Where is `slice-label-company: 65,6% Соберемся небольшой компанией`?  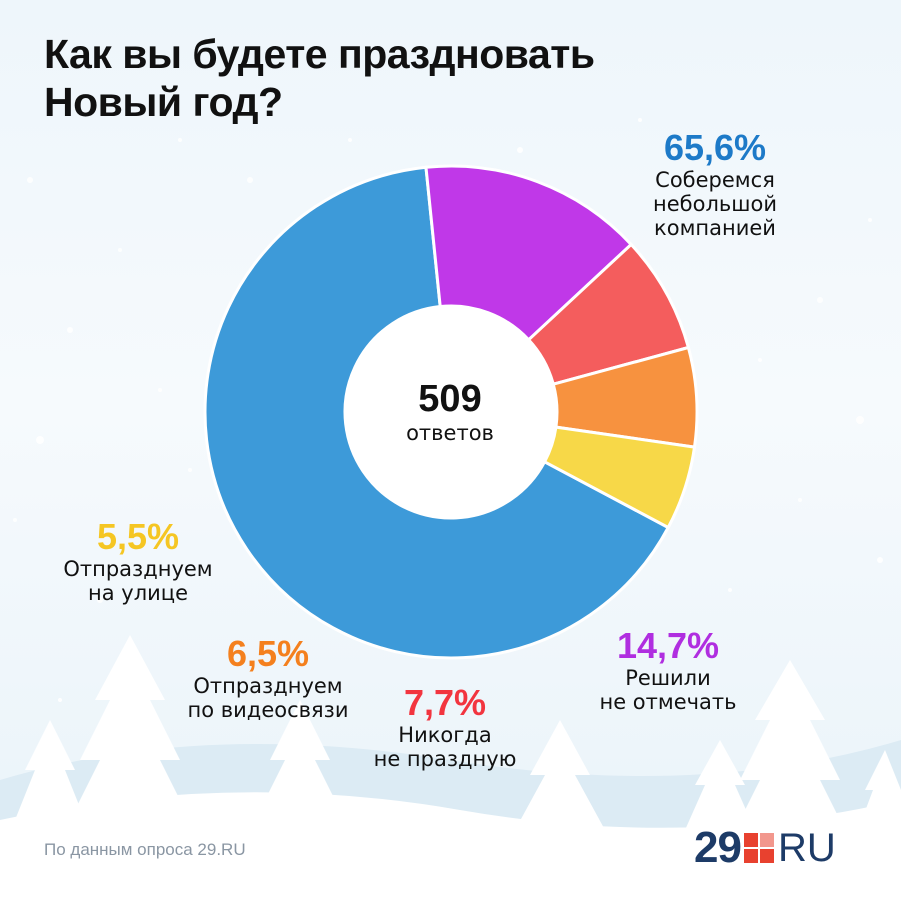 slice-label-company: 65,6% Соберемся небольшой компанией is located at coordinates (715, 184).